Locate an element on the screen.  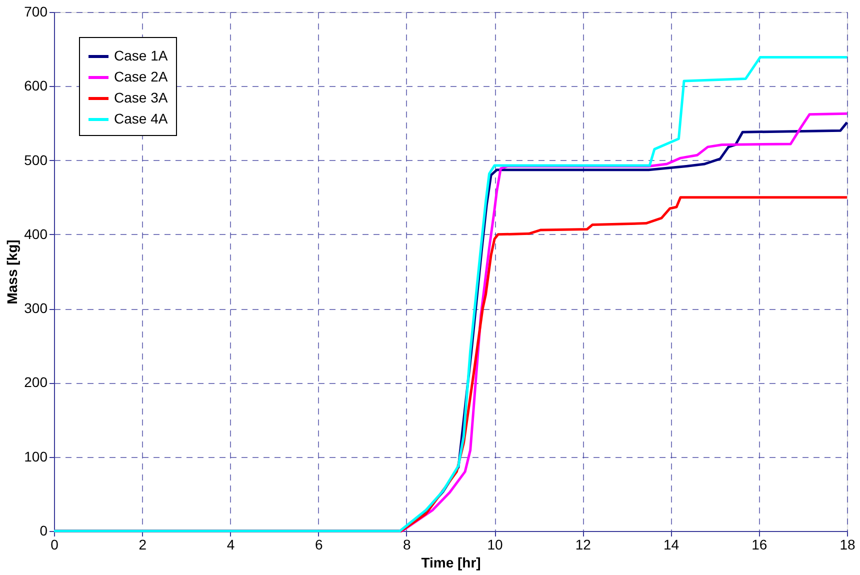
x-tick-label: 14 is located at coordinates (671, 544).